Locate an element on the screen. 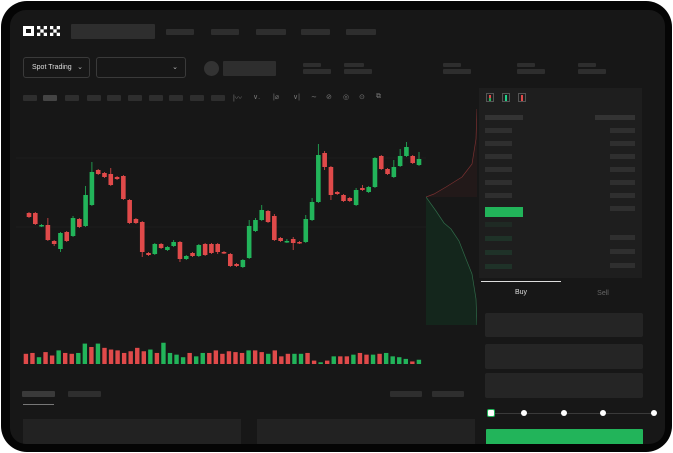 Image resolution: width=673 pixels, height=453 pixels. tab-order-history is located at coordinates (84, 394).